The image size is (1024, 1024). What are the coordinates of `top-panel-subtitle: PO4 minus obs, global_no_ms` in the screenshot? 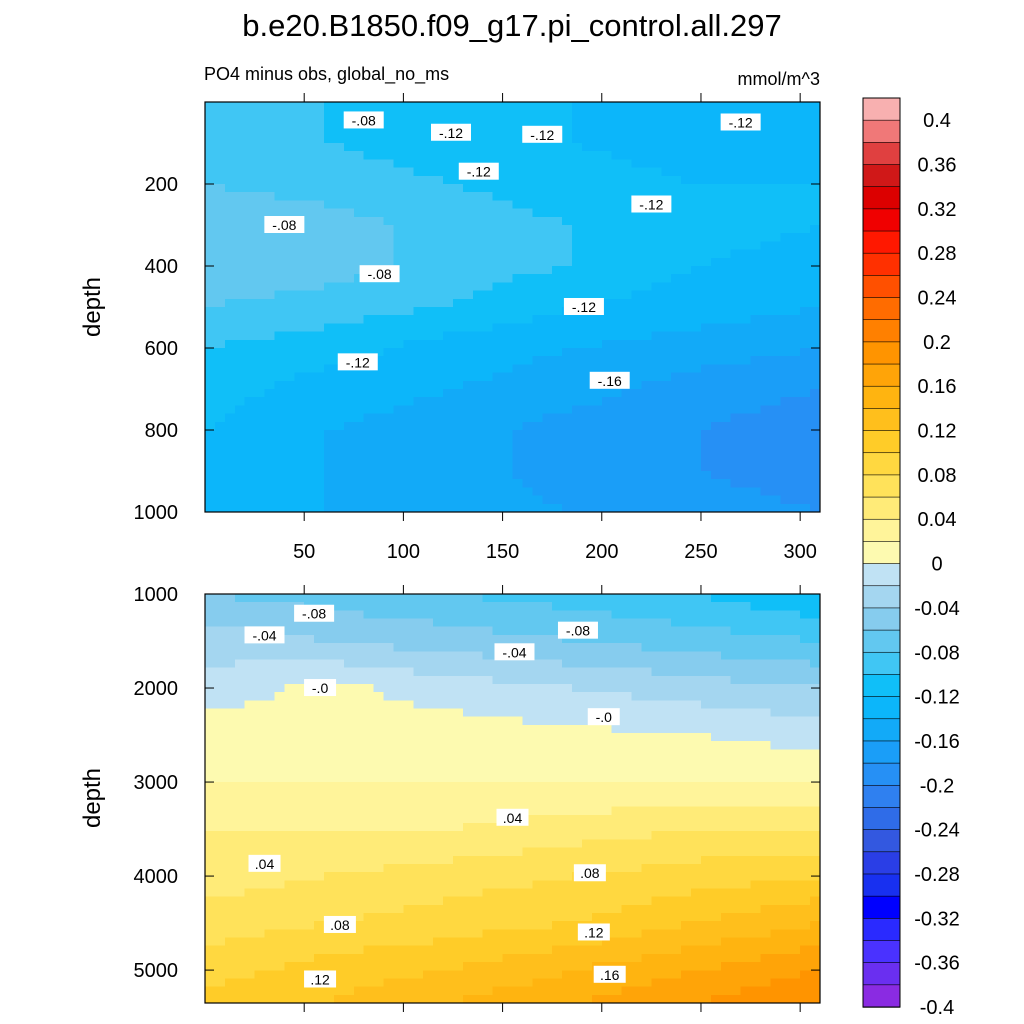 It's located at (326, 74).